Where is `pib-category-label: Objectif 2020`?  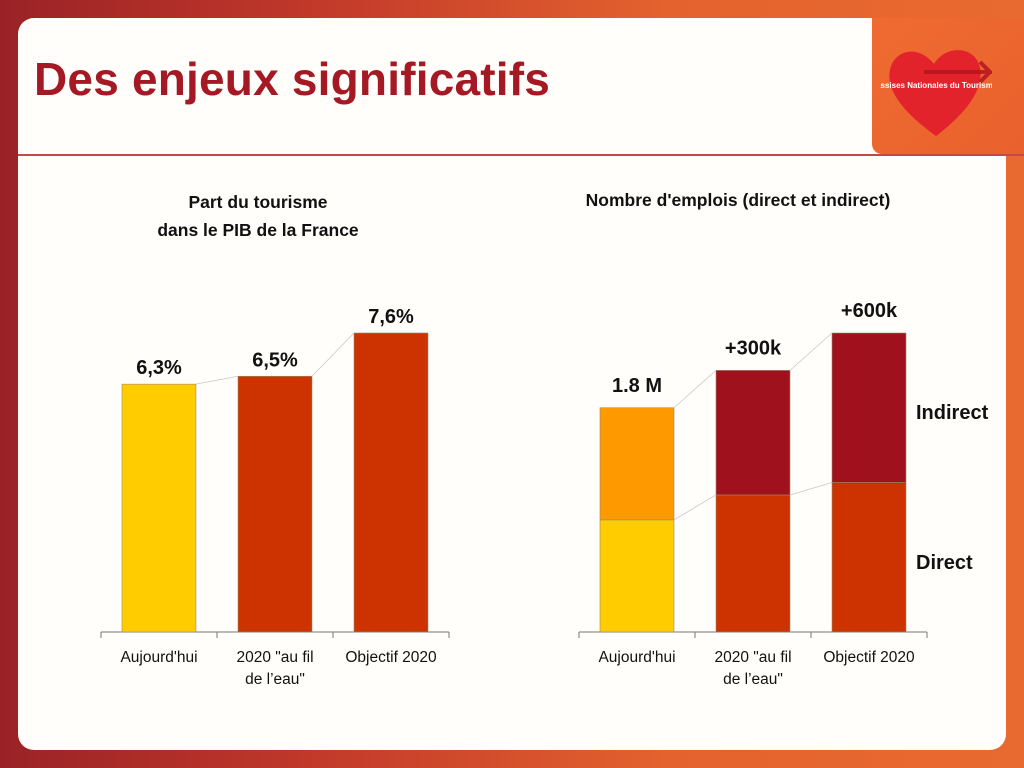 pib-category-label: Objectif 2020 is located at coordinates (391, 657).